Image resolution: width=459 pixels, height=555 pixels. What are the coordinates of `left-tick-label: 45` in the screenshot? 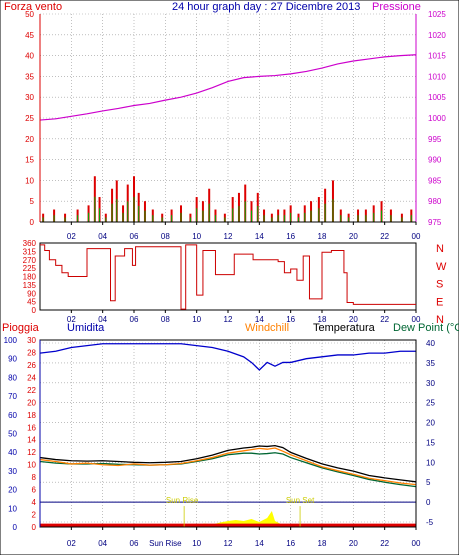 It's located at (29, 35).